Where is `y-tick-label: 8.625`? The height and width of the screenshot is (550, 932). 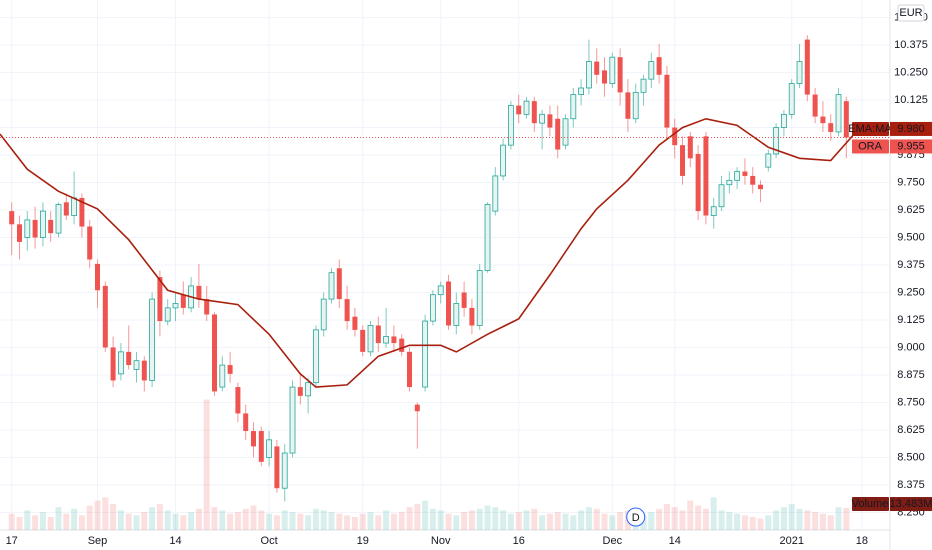
y-tick-label: 8.625 is located at coordinates (911, 430).